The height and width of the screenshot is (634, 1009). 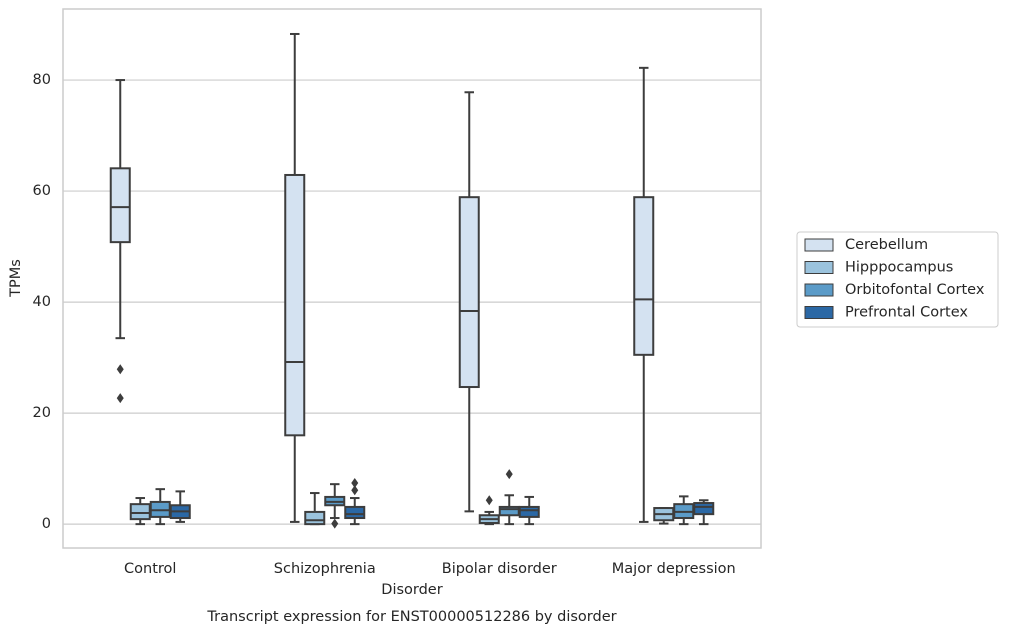 What do you see at coordinates (897, 279) in the screenshot?
I see `legend-frame` at bounding box center [897, 279].